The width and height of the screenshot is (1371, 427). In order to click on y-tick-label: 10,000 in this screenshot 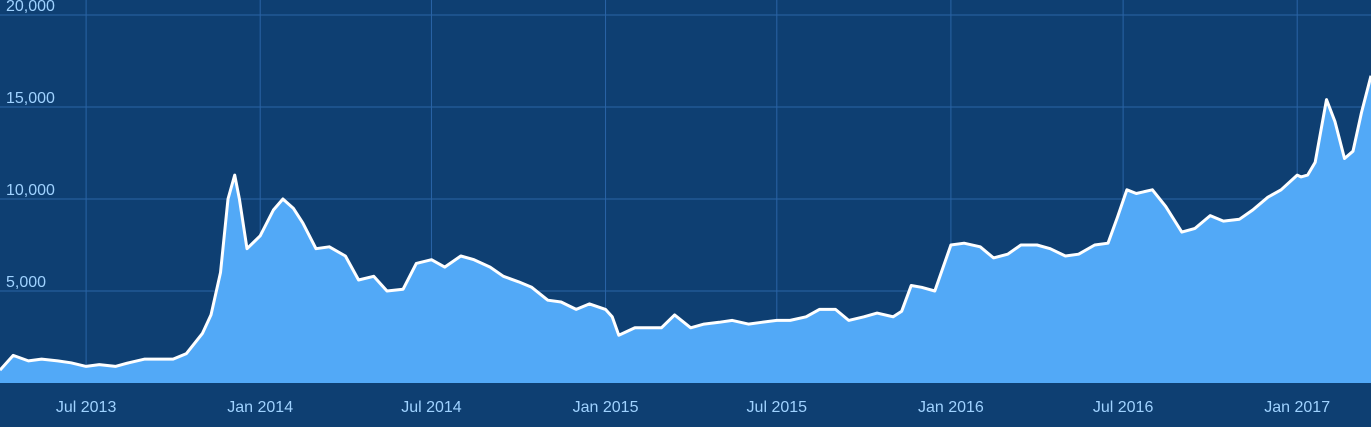, I will do `click(30, 190)`.